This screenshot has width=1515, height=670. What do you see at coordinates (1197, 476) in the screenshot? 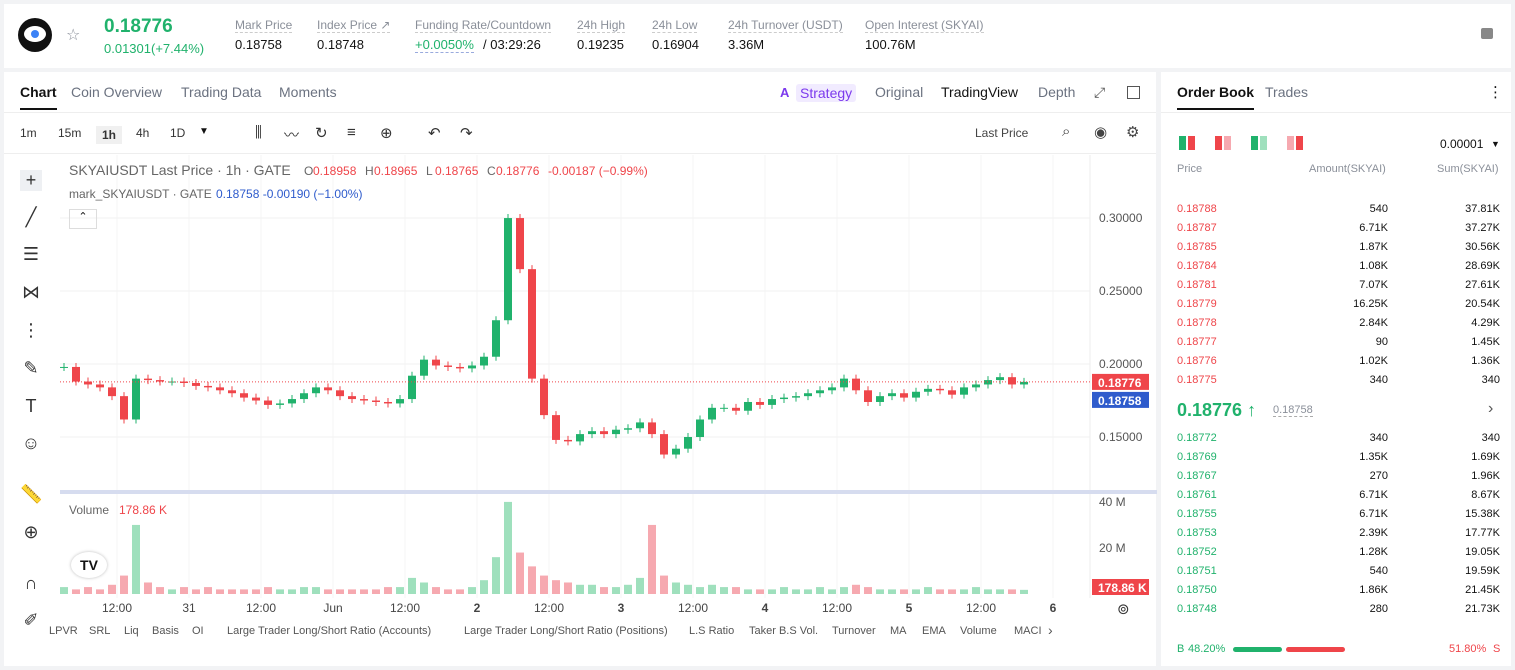
I see `book-price: 0.18767` at bounding box center [1197, 476].